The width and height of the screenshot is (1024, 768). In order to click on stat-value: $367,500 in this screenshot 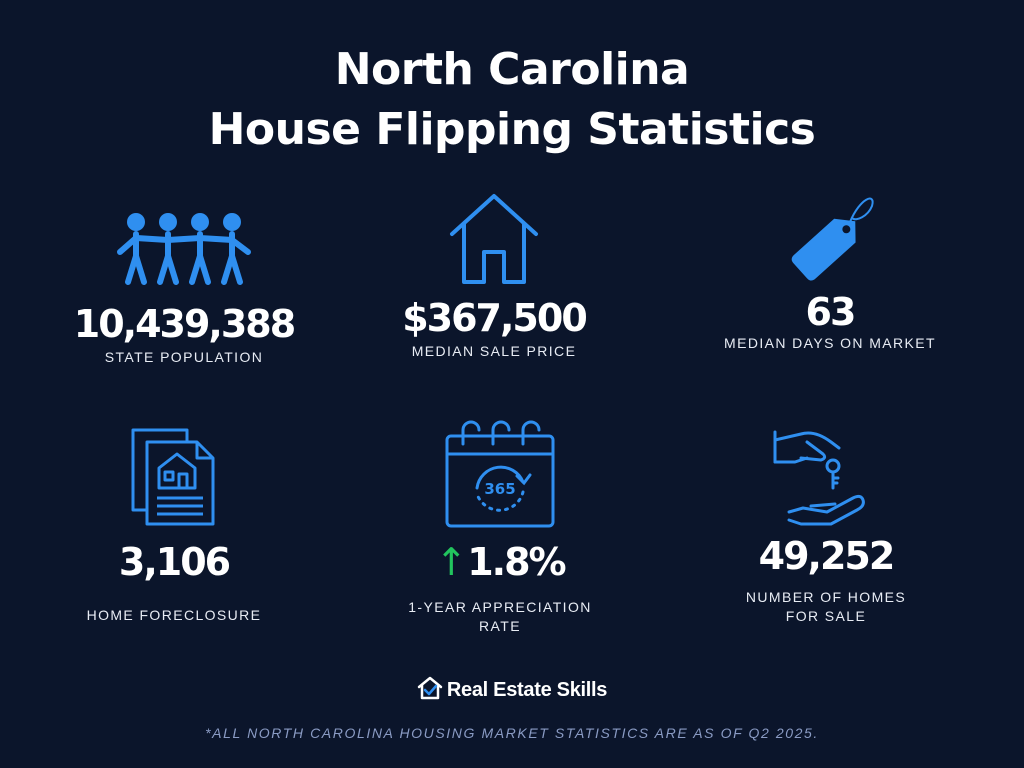, I will do `click(495, 318)`.